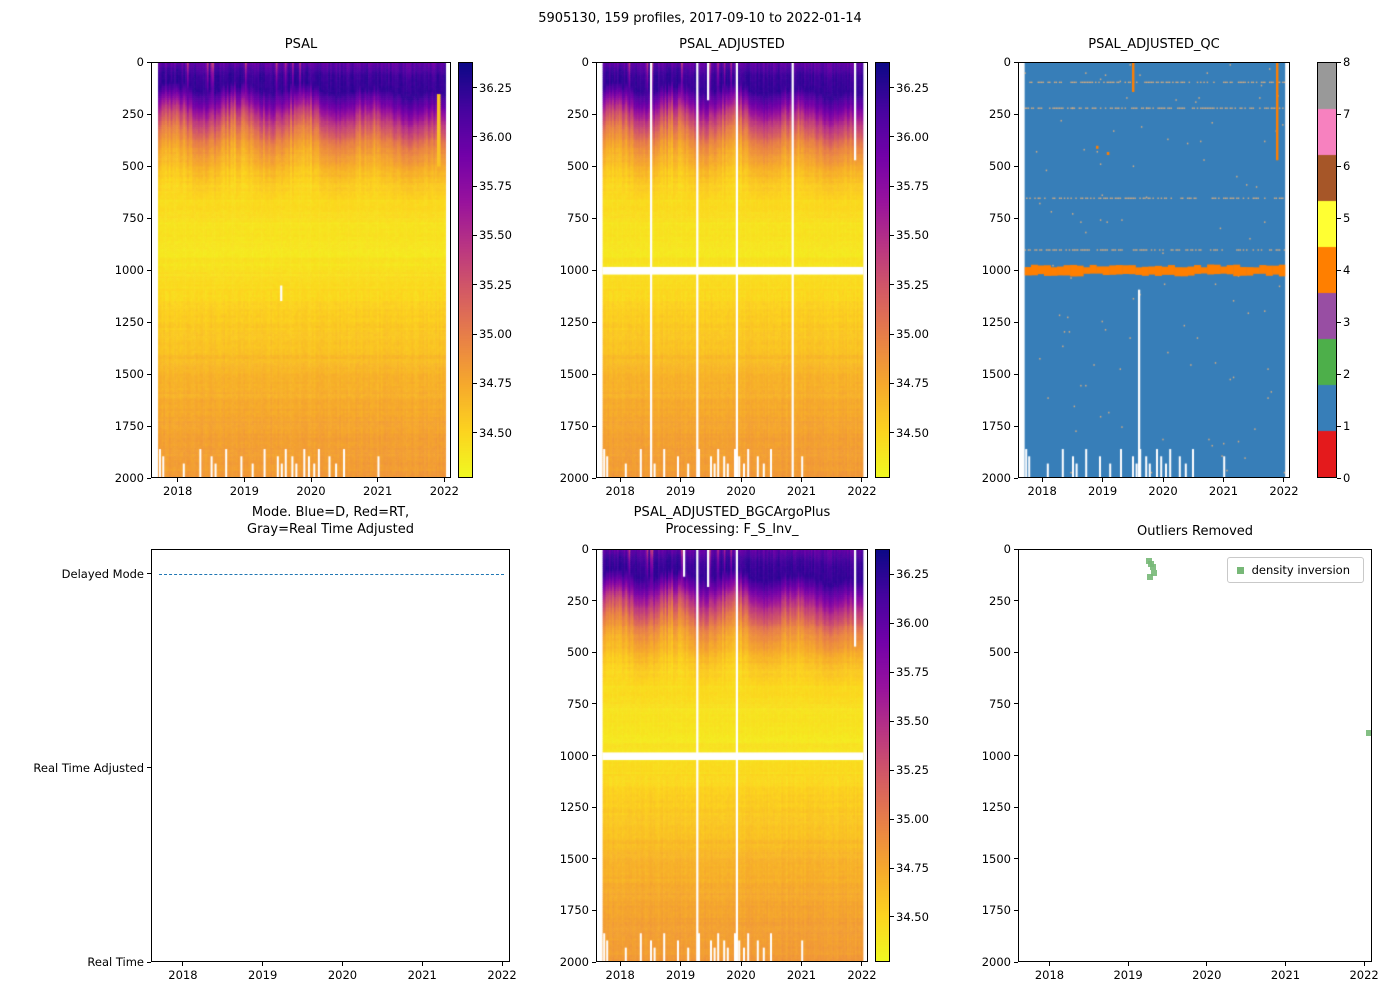 This screenshot has width=1400, height=1000. I want to click on qc-colorbar-tick-label: 1, so click(1347, 426).